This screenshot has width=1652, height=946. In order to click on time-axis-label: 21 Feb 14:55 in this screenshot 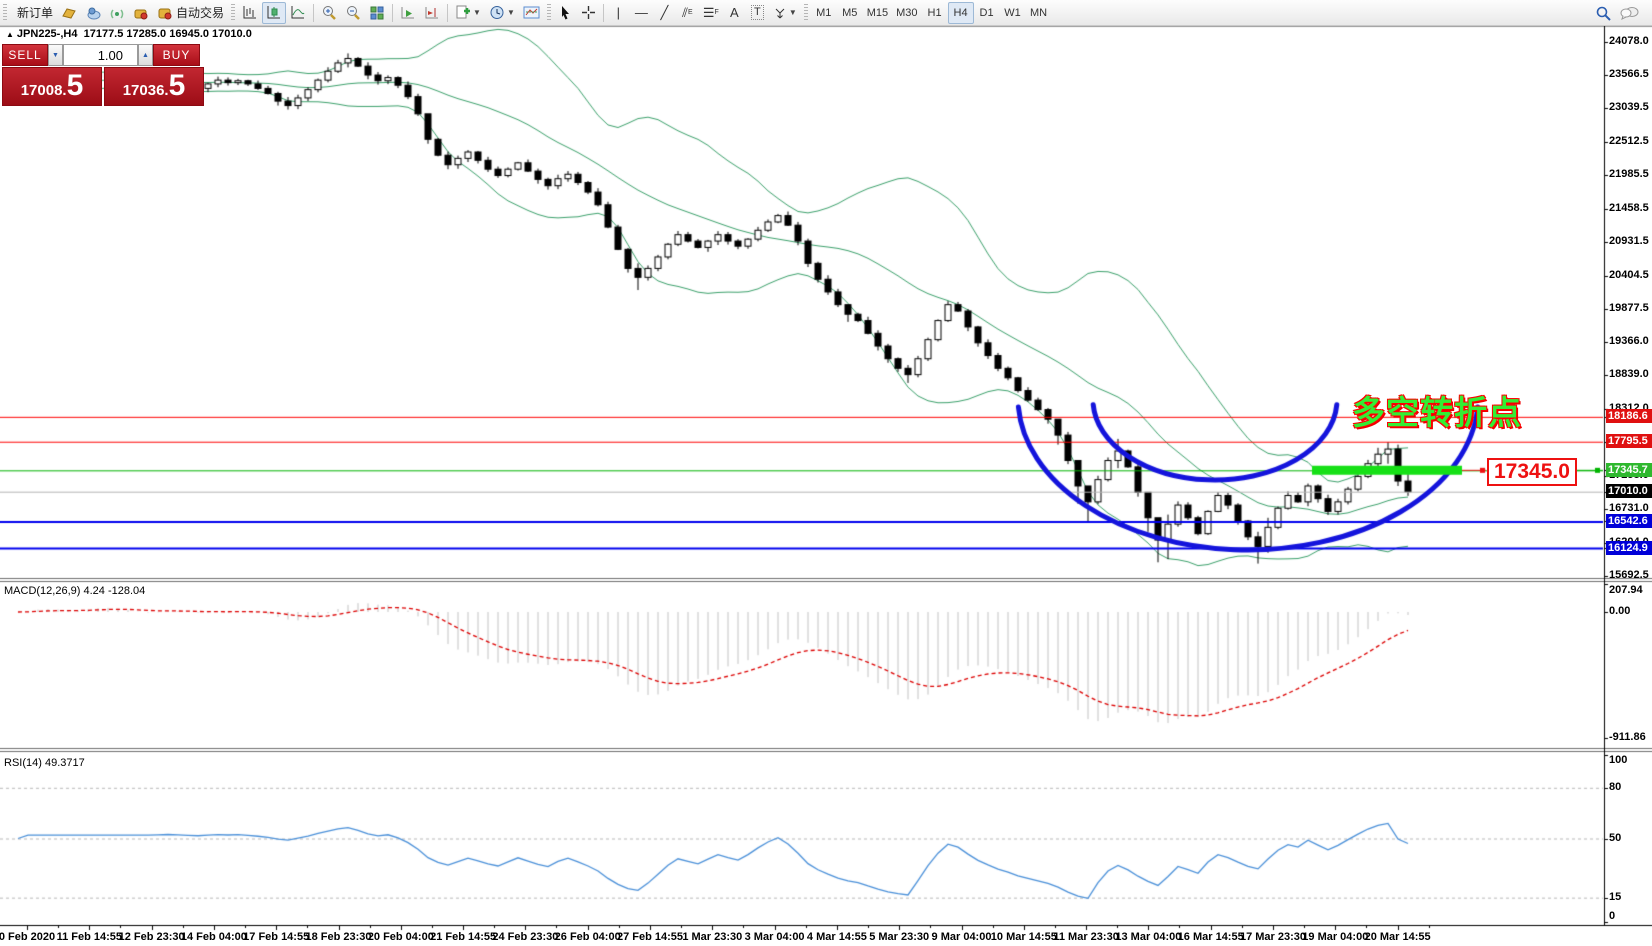, I will do `click(463, 937)`.